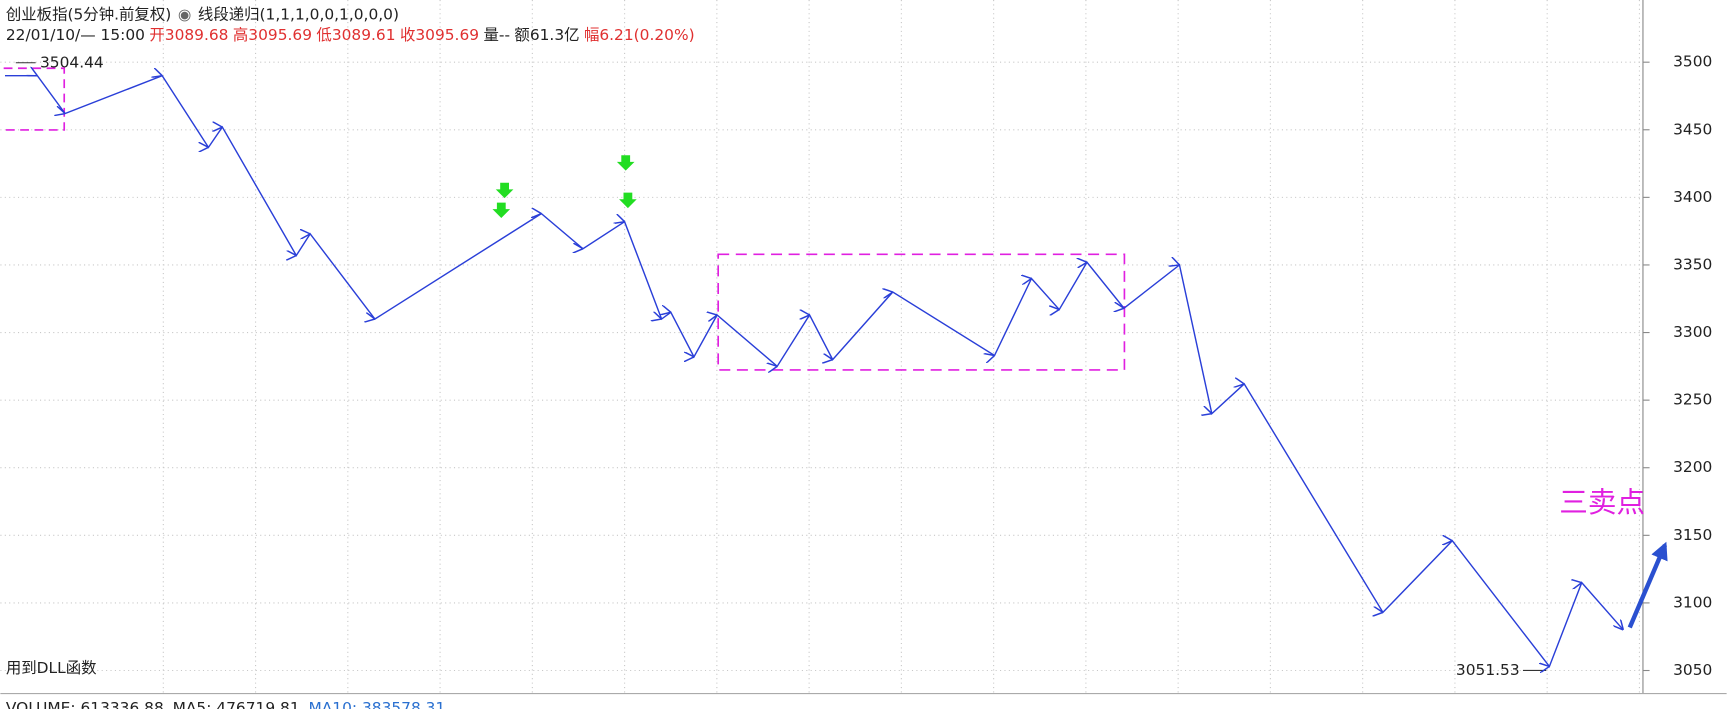 This screenshot has height=709, width=1727. Describe the element at coordinates (298, 14) in the screenshot. I see `indicator: 线段递归(1,1,1,0,0,1,0,0,0)` at that location.